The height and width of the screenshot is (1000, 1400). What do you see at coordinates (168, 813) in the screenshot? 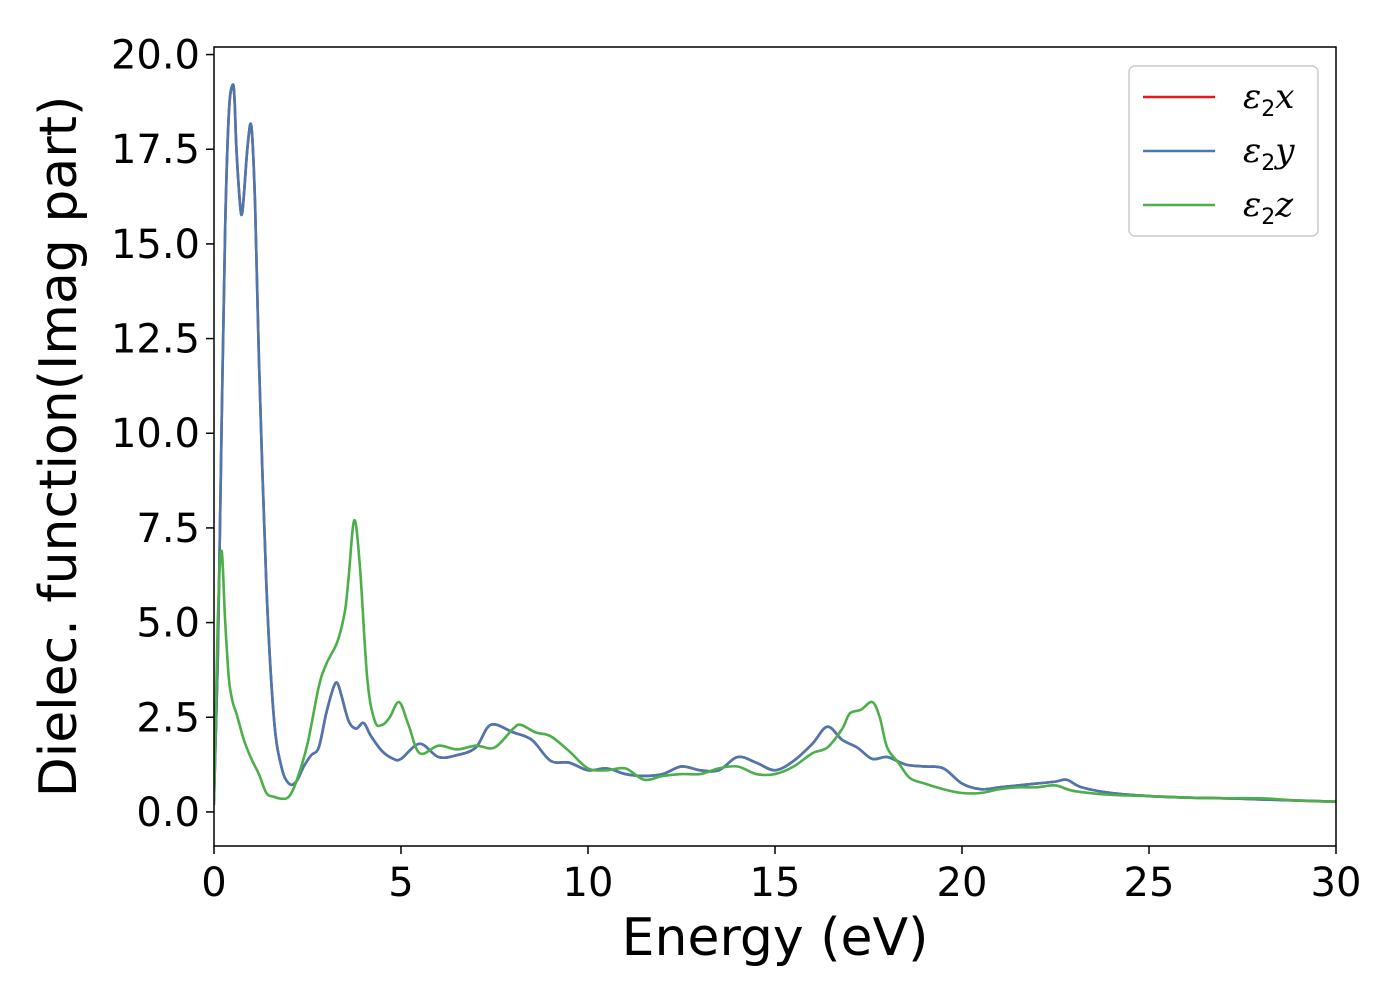
I see `y-tick-label: 0.0` at bounding box center [168, 813].